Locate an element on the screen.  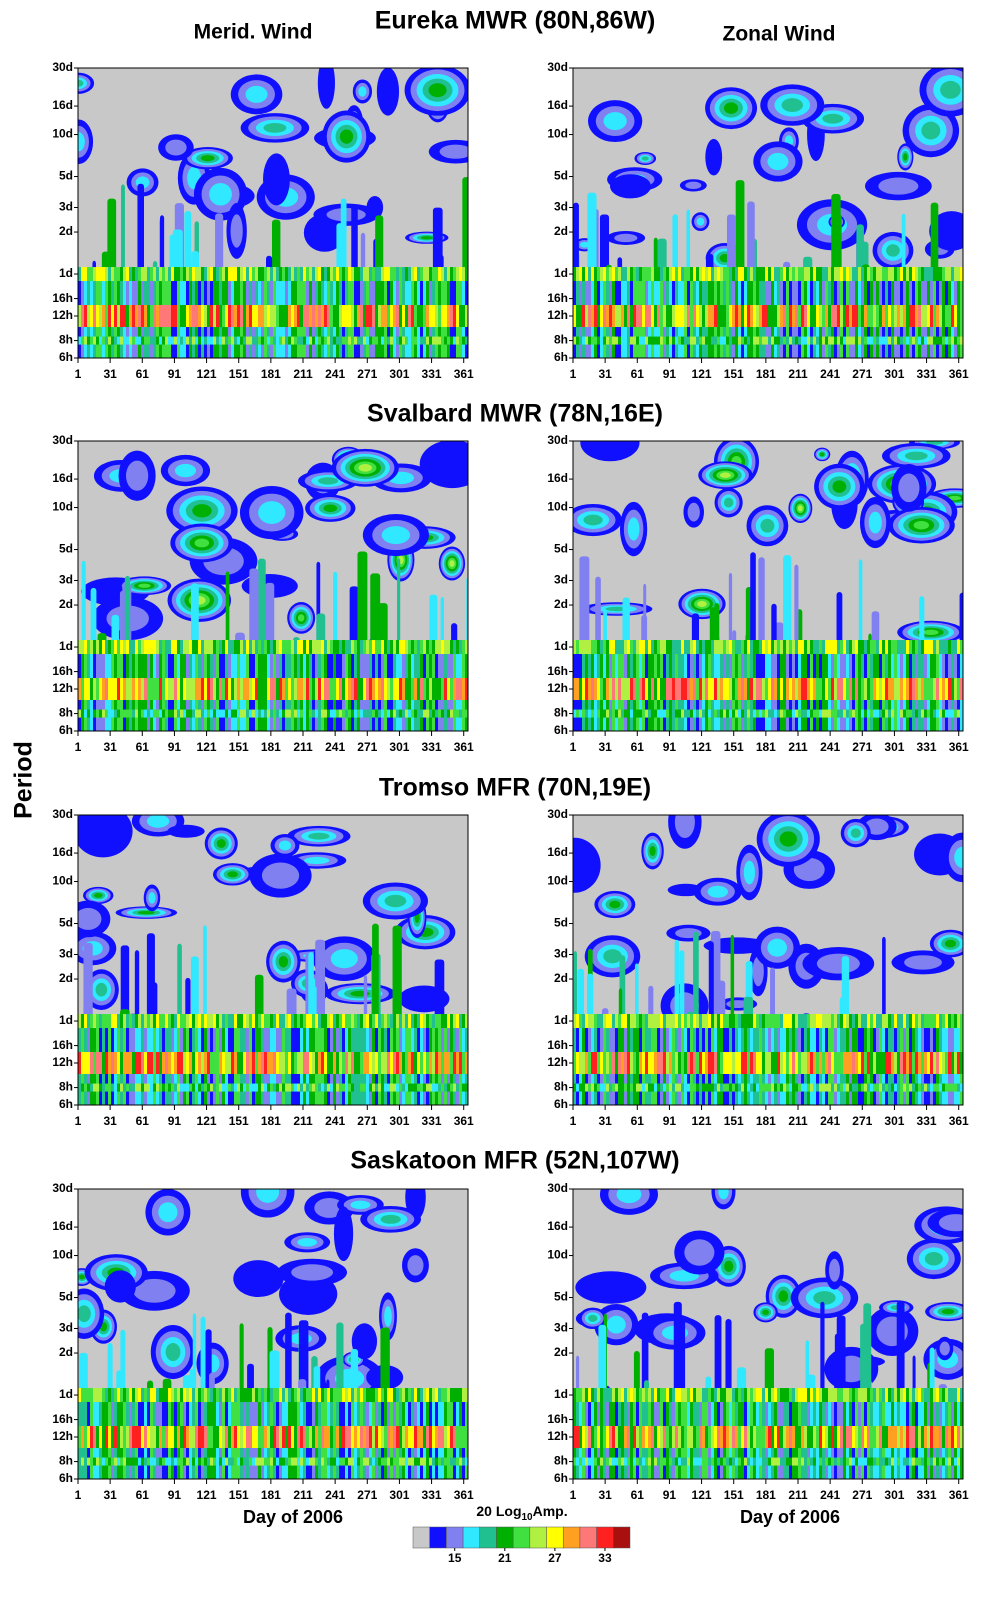
y-tick-label: 10d is located at coordinates (557, 134).